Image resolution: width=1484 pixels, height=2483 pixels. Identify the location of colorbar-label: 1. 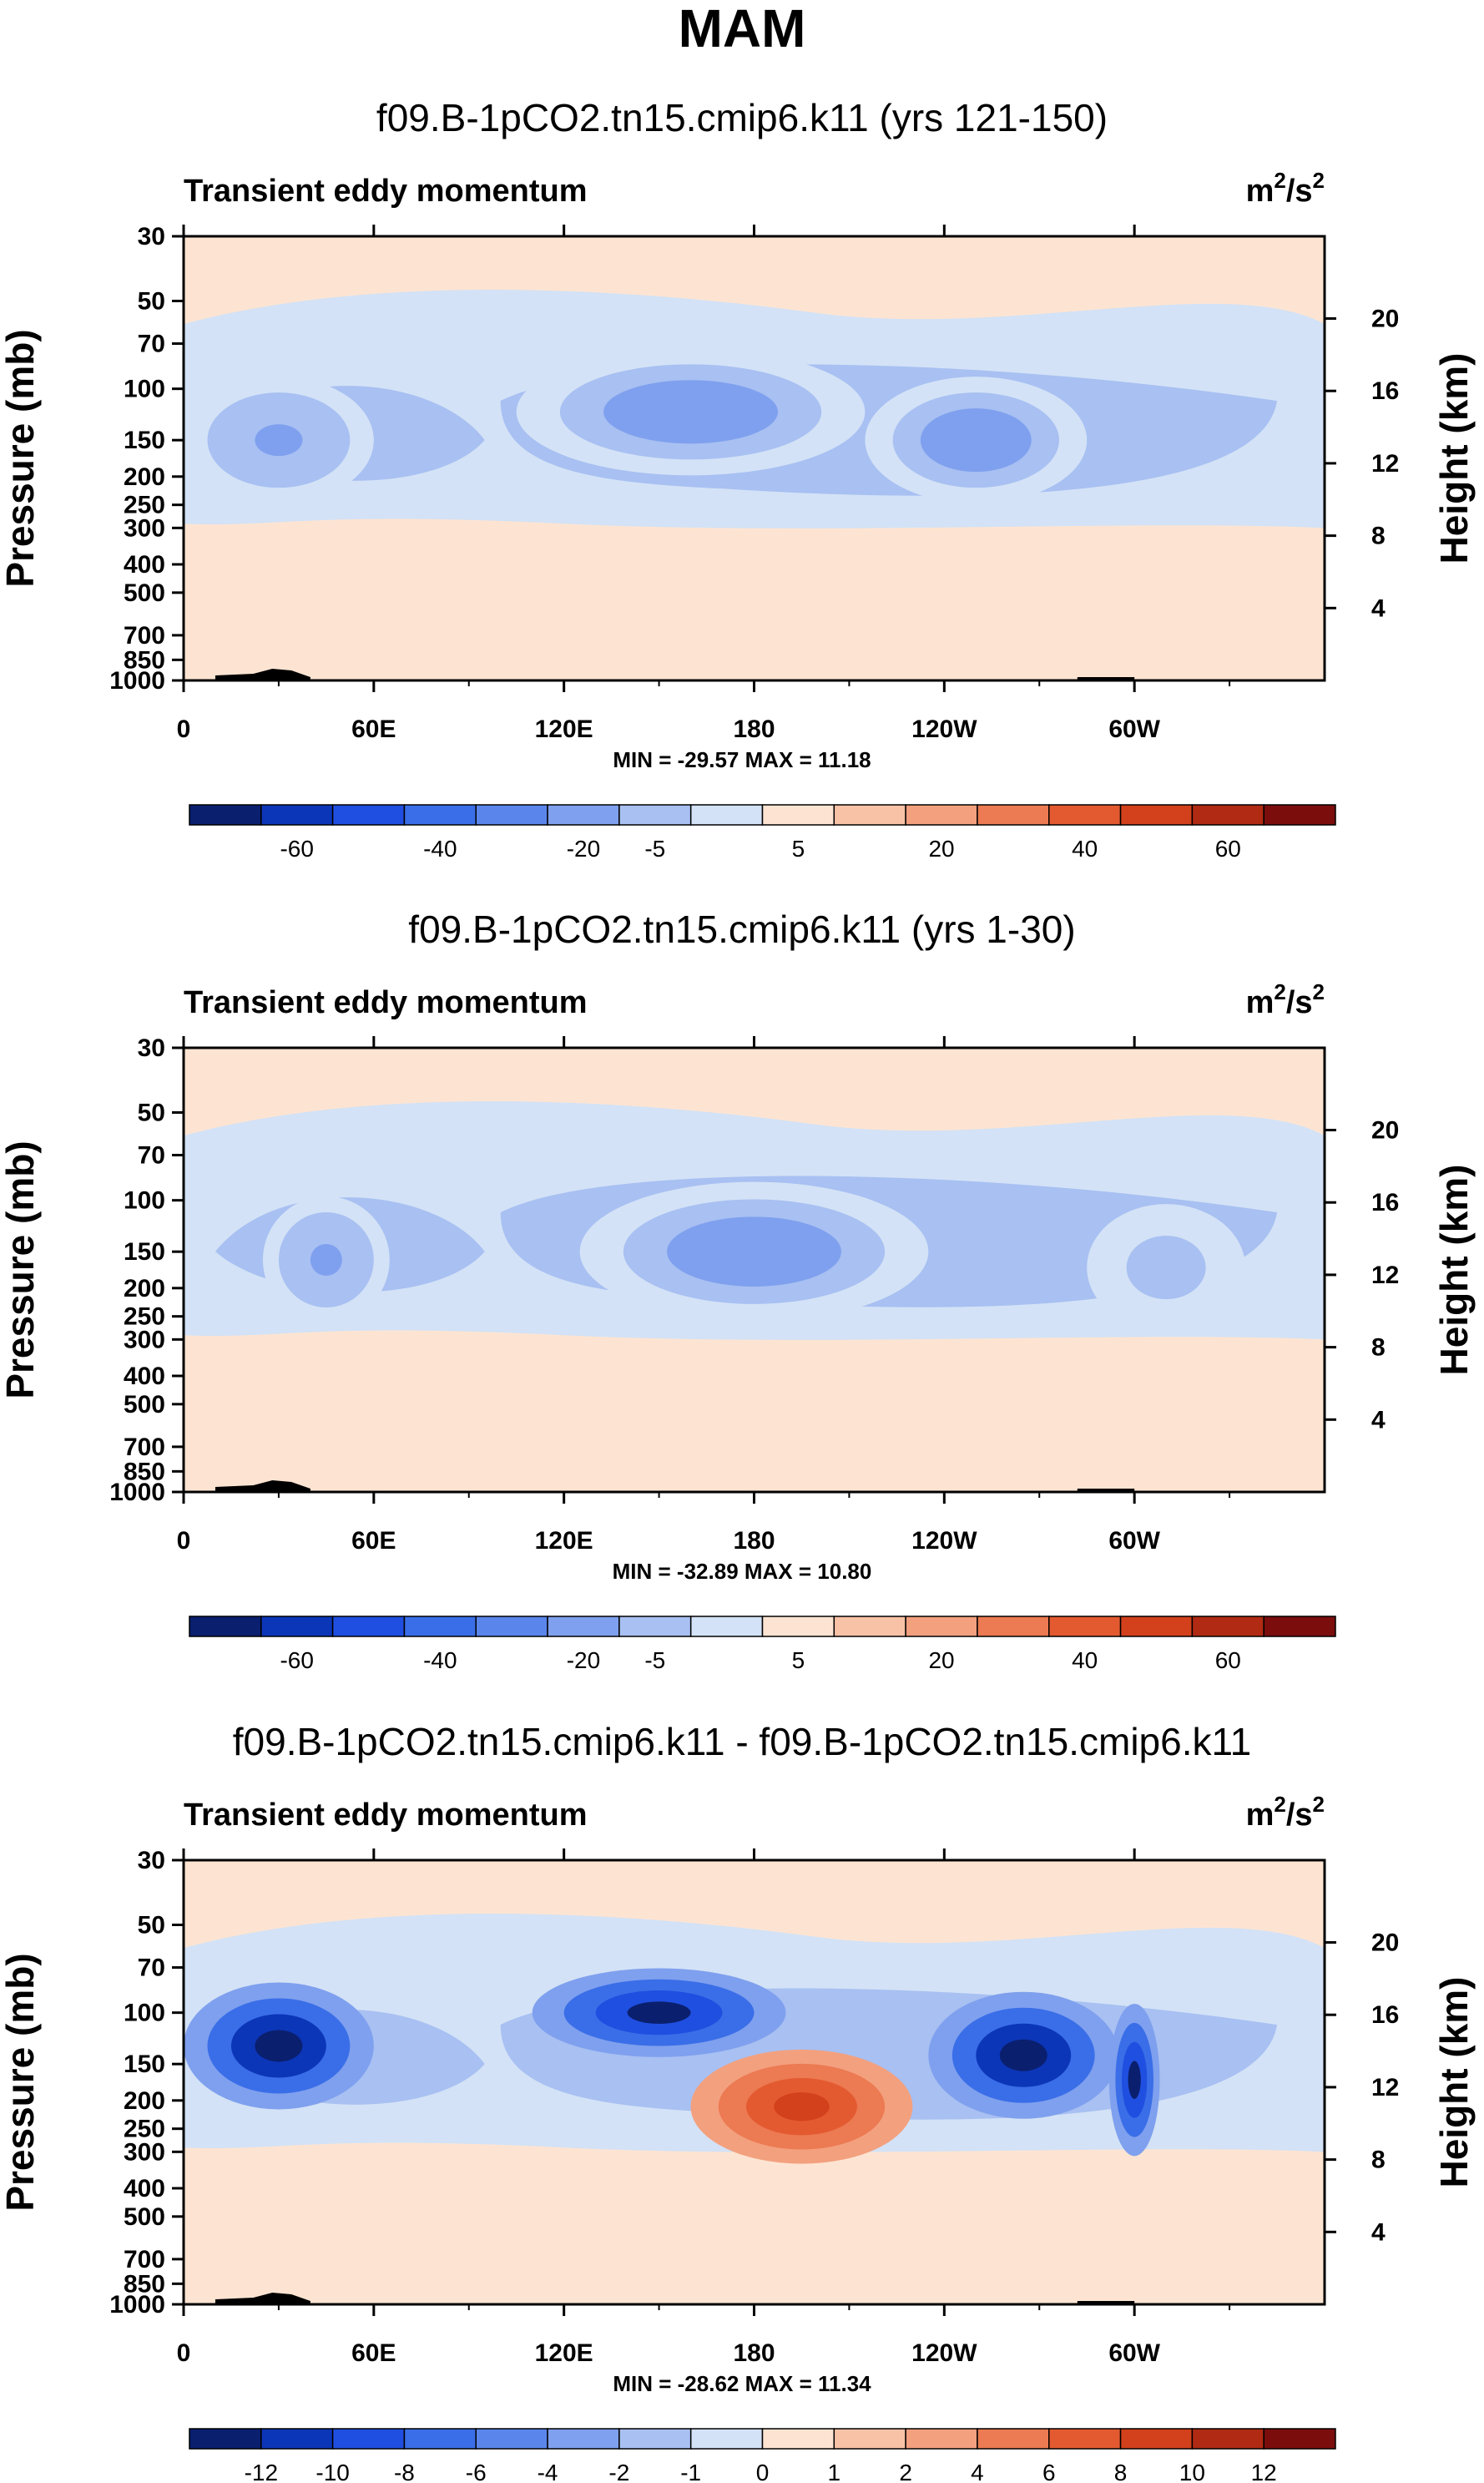
(834, 2471).